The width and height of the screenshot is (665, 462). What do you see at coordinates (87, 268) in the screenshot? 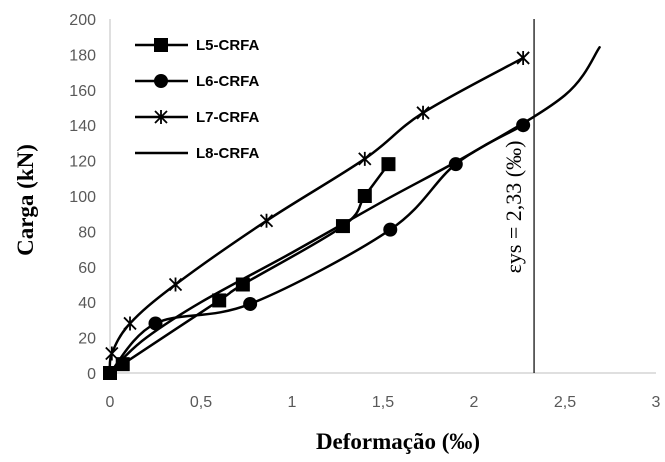
I see `y-tick-label: 60` at bounding box center [87, 268].